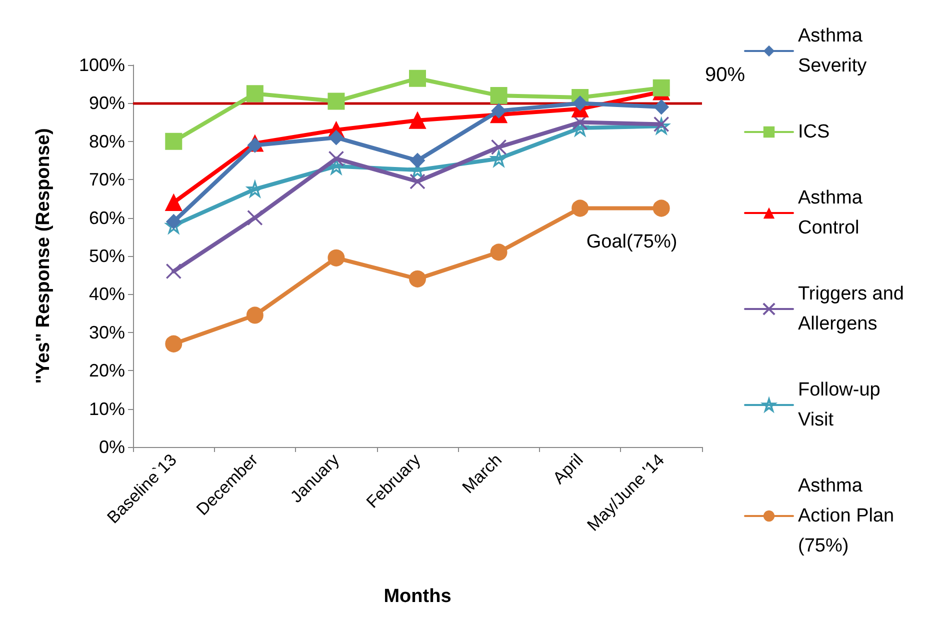 The height and width of the screenshot is (621, 931). I want to click on ref-line-label: 90%, so click(725, 75).